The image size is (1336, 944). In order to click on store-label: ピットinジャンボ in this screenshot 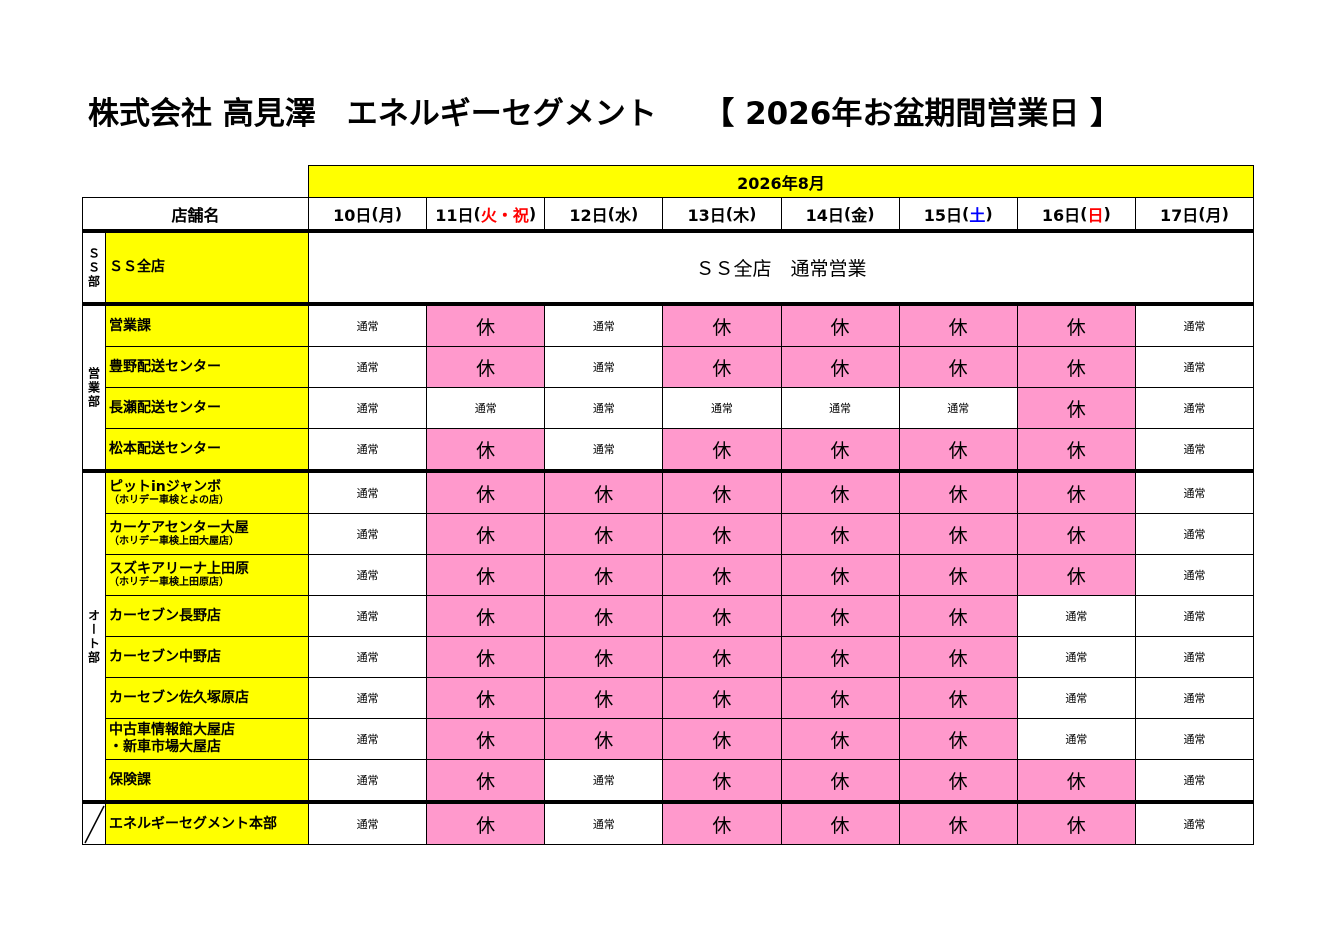, I will do `click(165, 486)`.